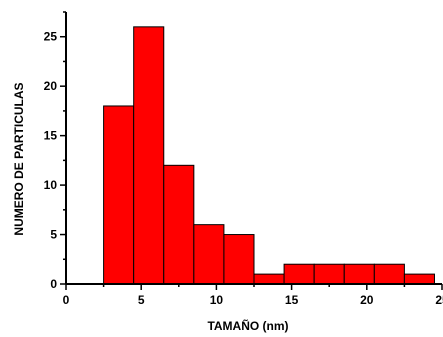 This screenshot has height=337, width=443. I want to click on y-axis-ticks: 0 5 10 15 20 25, so click(55, 151).